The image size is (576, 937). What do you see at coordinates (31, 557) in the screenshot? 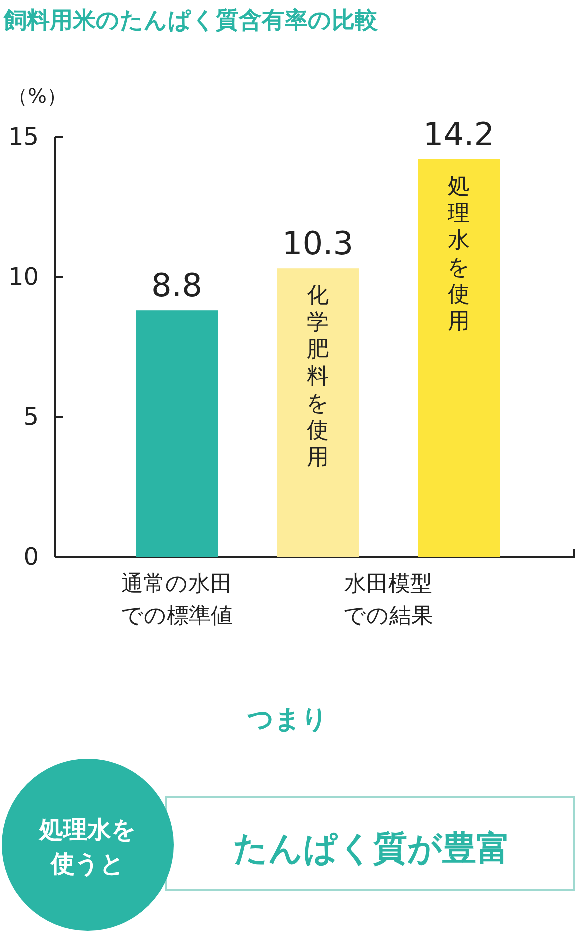
I see `y-tick-label: 0` at bounding box center [31, 557].